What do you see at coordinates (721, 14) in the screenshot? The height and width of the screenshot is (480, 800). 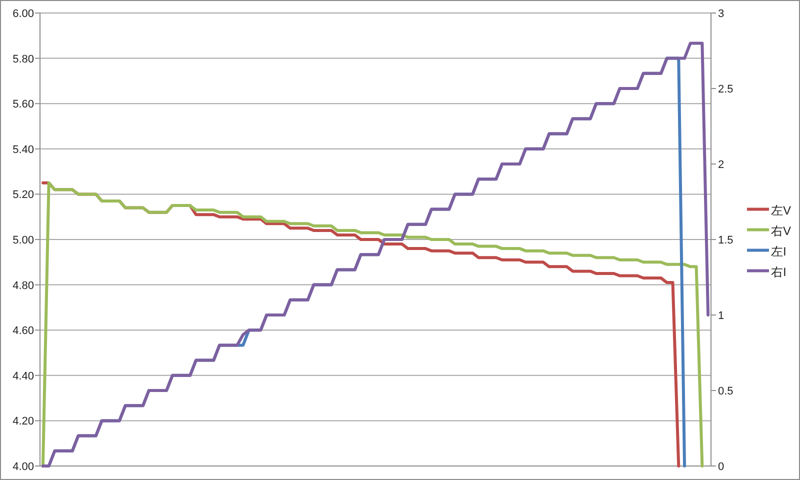 I see `y2-tick-label: 3` at bounding box center [721, 14].